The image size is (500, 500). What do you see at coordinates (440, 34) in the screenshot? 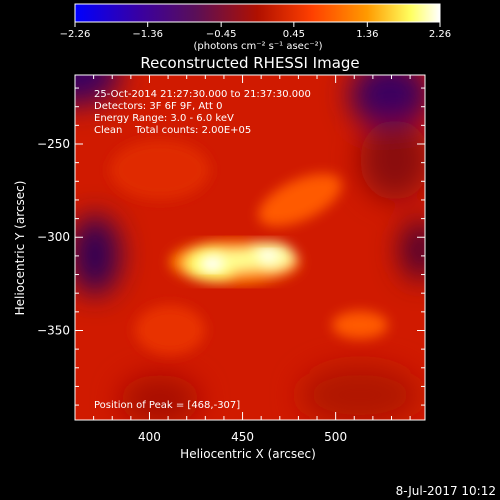
I see `colorbar-tick-label: 2.26` at bounding box center [440, 34].